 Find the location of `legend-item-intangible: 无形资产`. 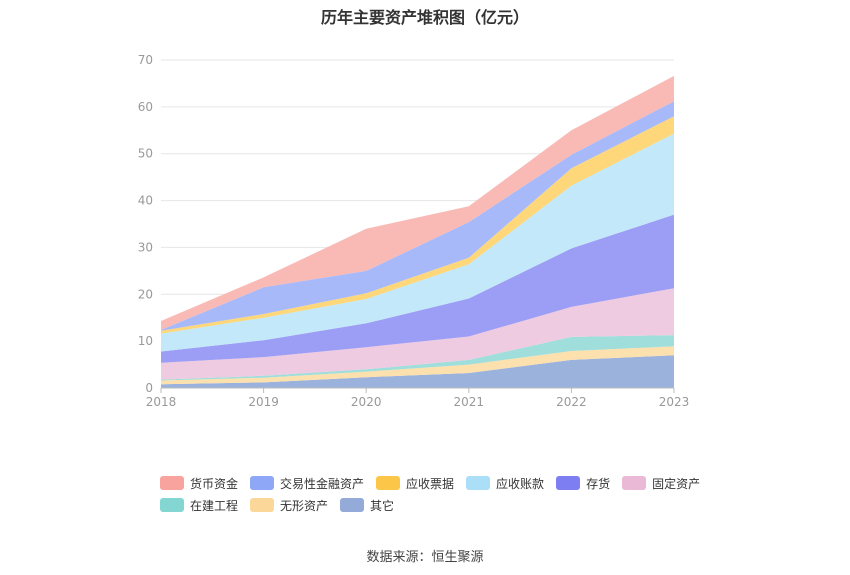

legend-item-intangible: 无形资产 is located at coordinates (289, 505).